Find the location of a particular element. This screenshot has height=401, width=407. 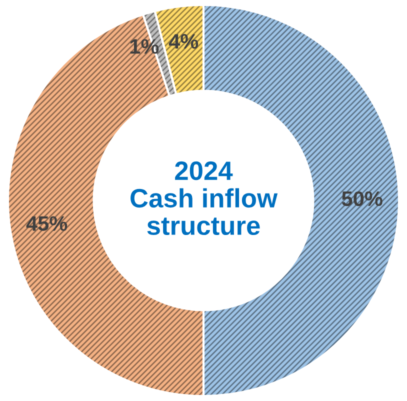

data-label: 4% is located at coordinates (183, 41).